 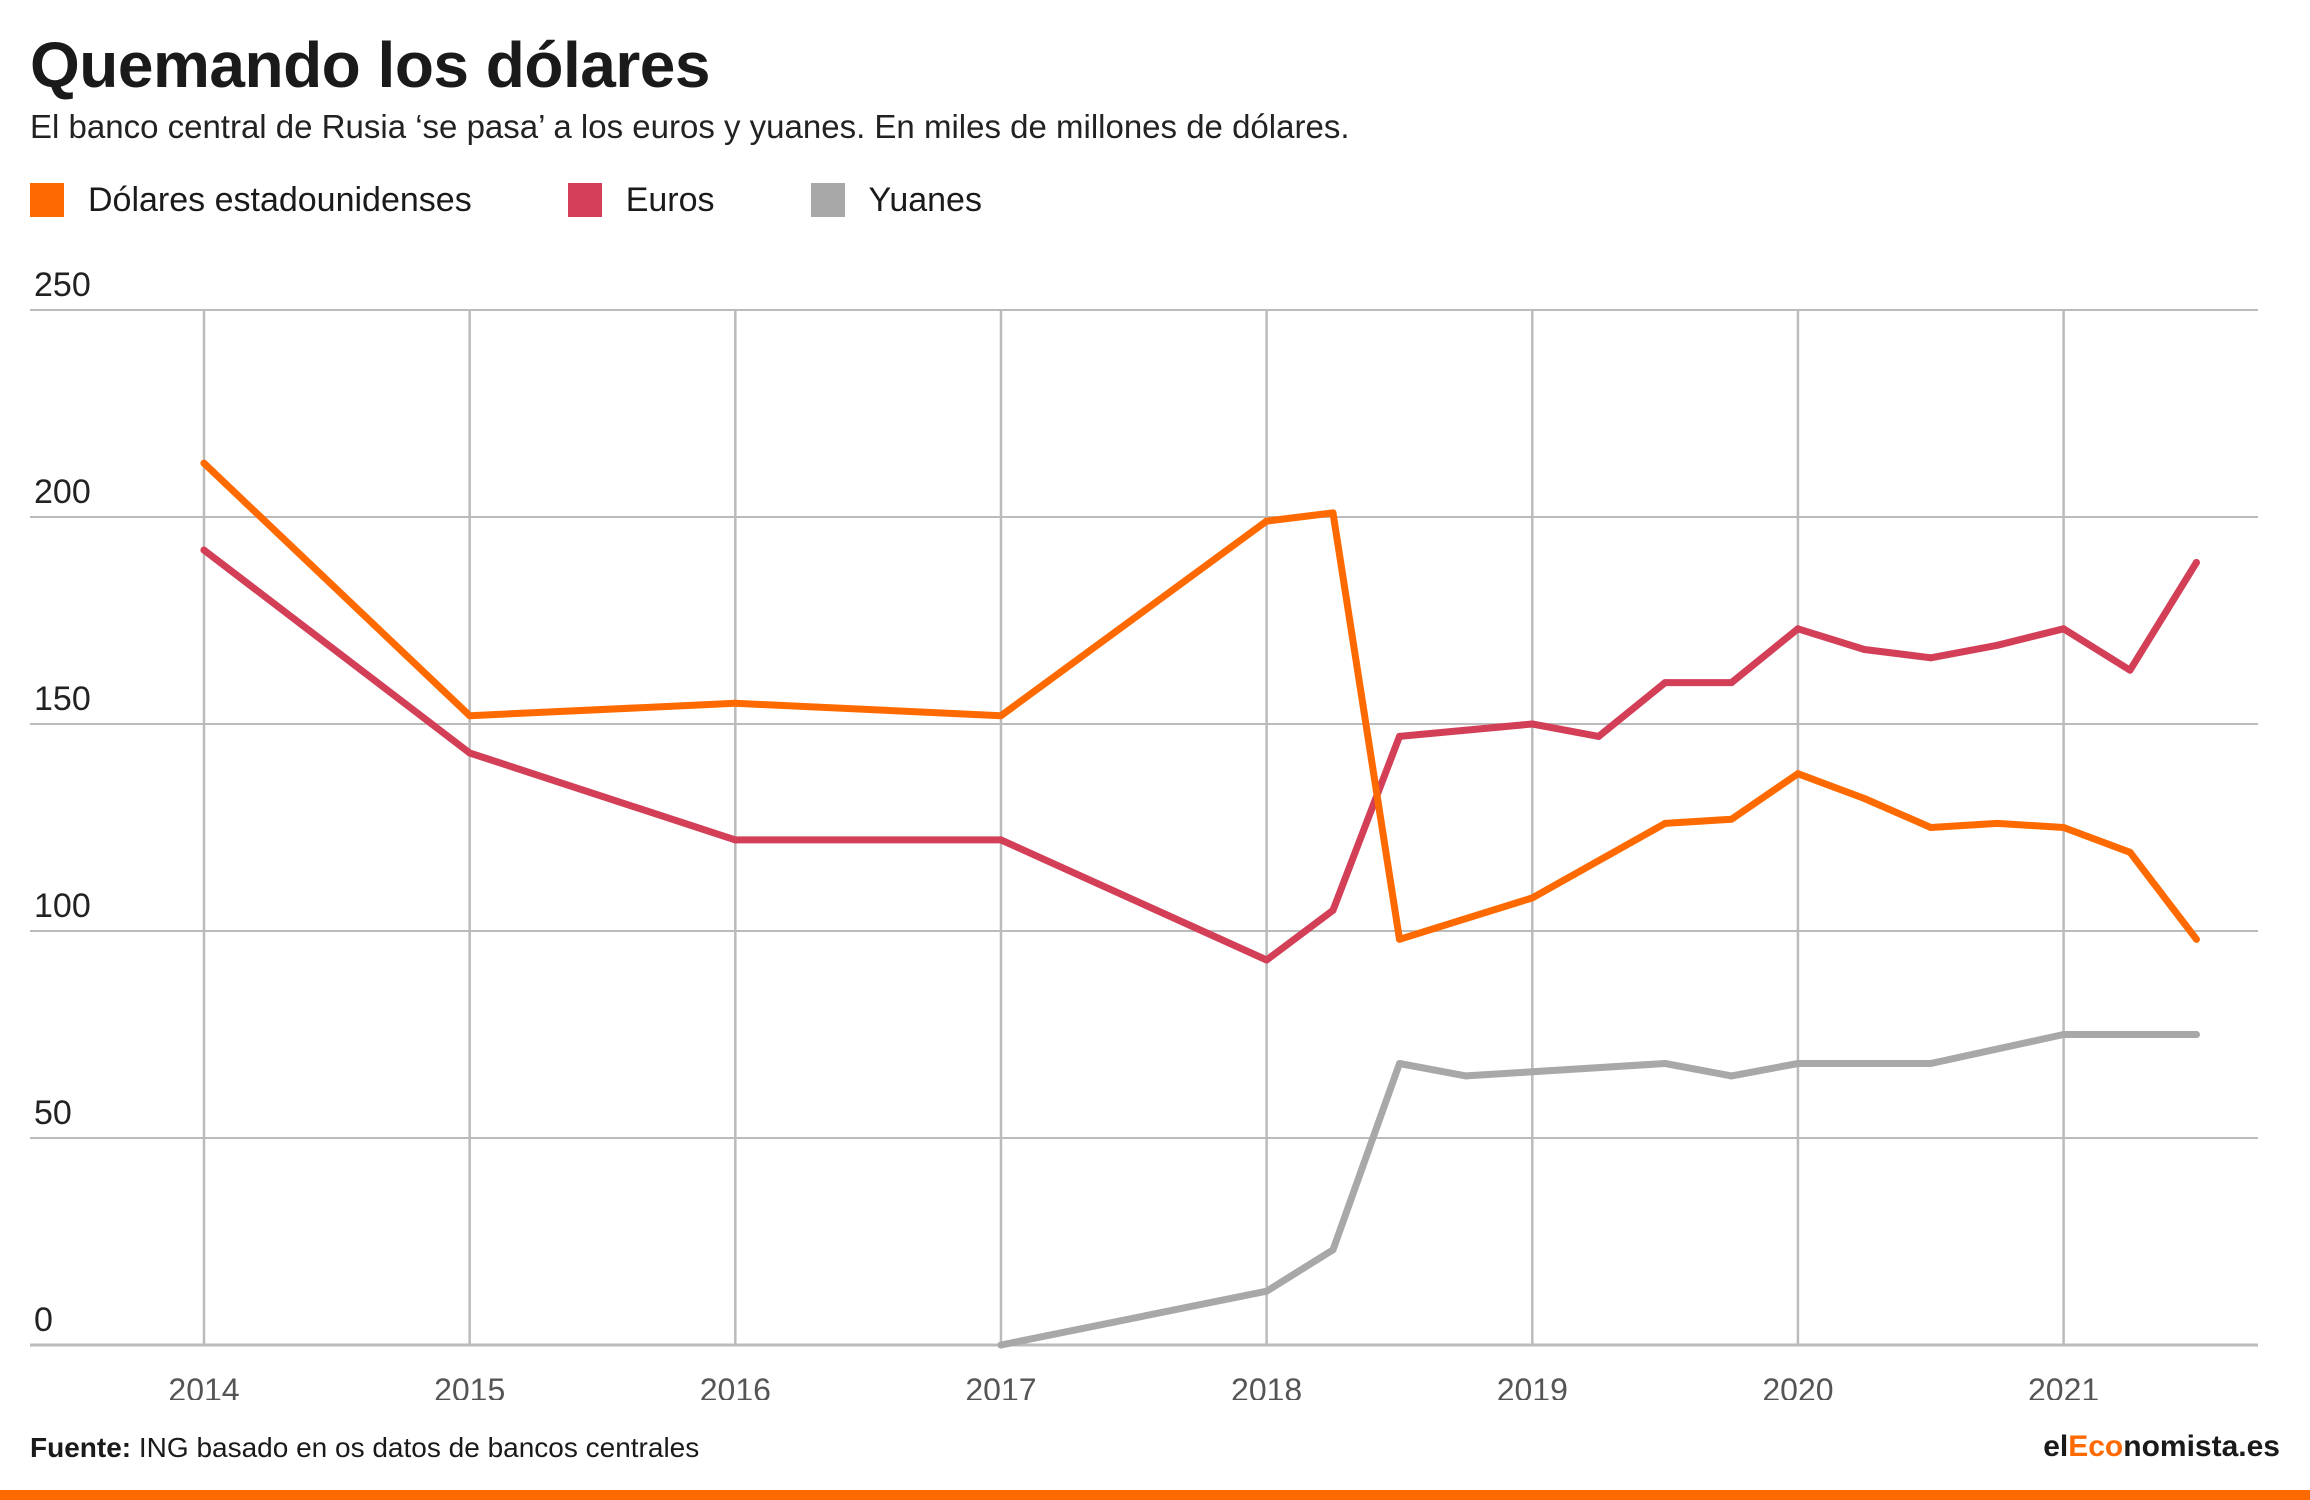 I want to click on legend-item-usd: Dólares estadounidenses, so click(x=251, y=200).